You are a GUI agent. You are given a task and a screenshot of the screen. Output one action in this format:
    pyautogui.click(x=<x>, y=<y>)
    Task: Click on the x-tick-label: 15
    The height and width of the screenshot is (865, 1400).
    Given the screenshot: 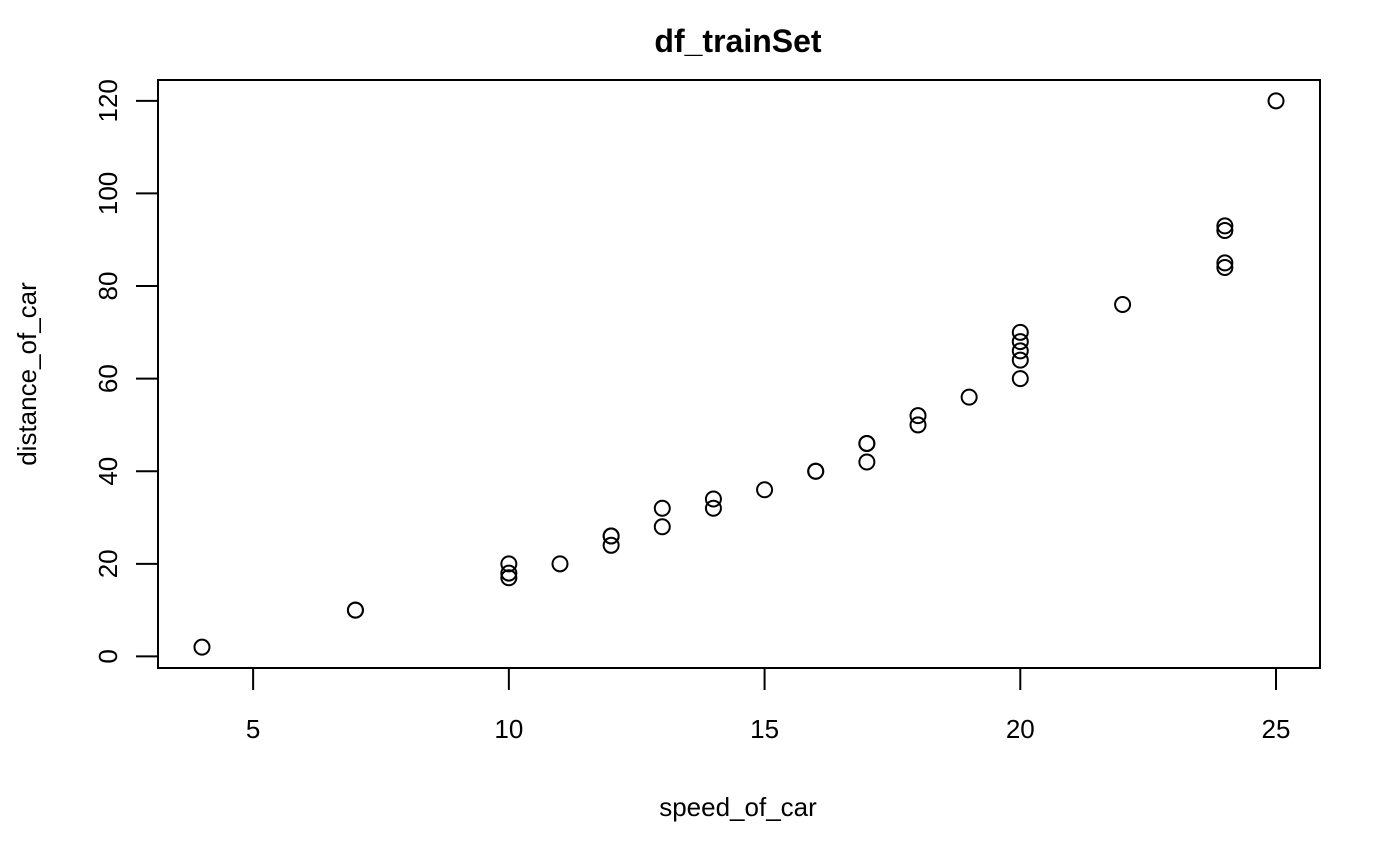 What is the action you would take?
    pyautogui.click(x=764, y=729)
    